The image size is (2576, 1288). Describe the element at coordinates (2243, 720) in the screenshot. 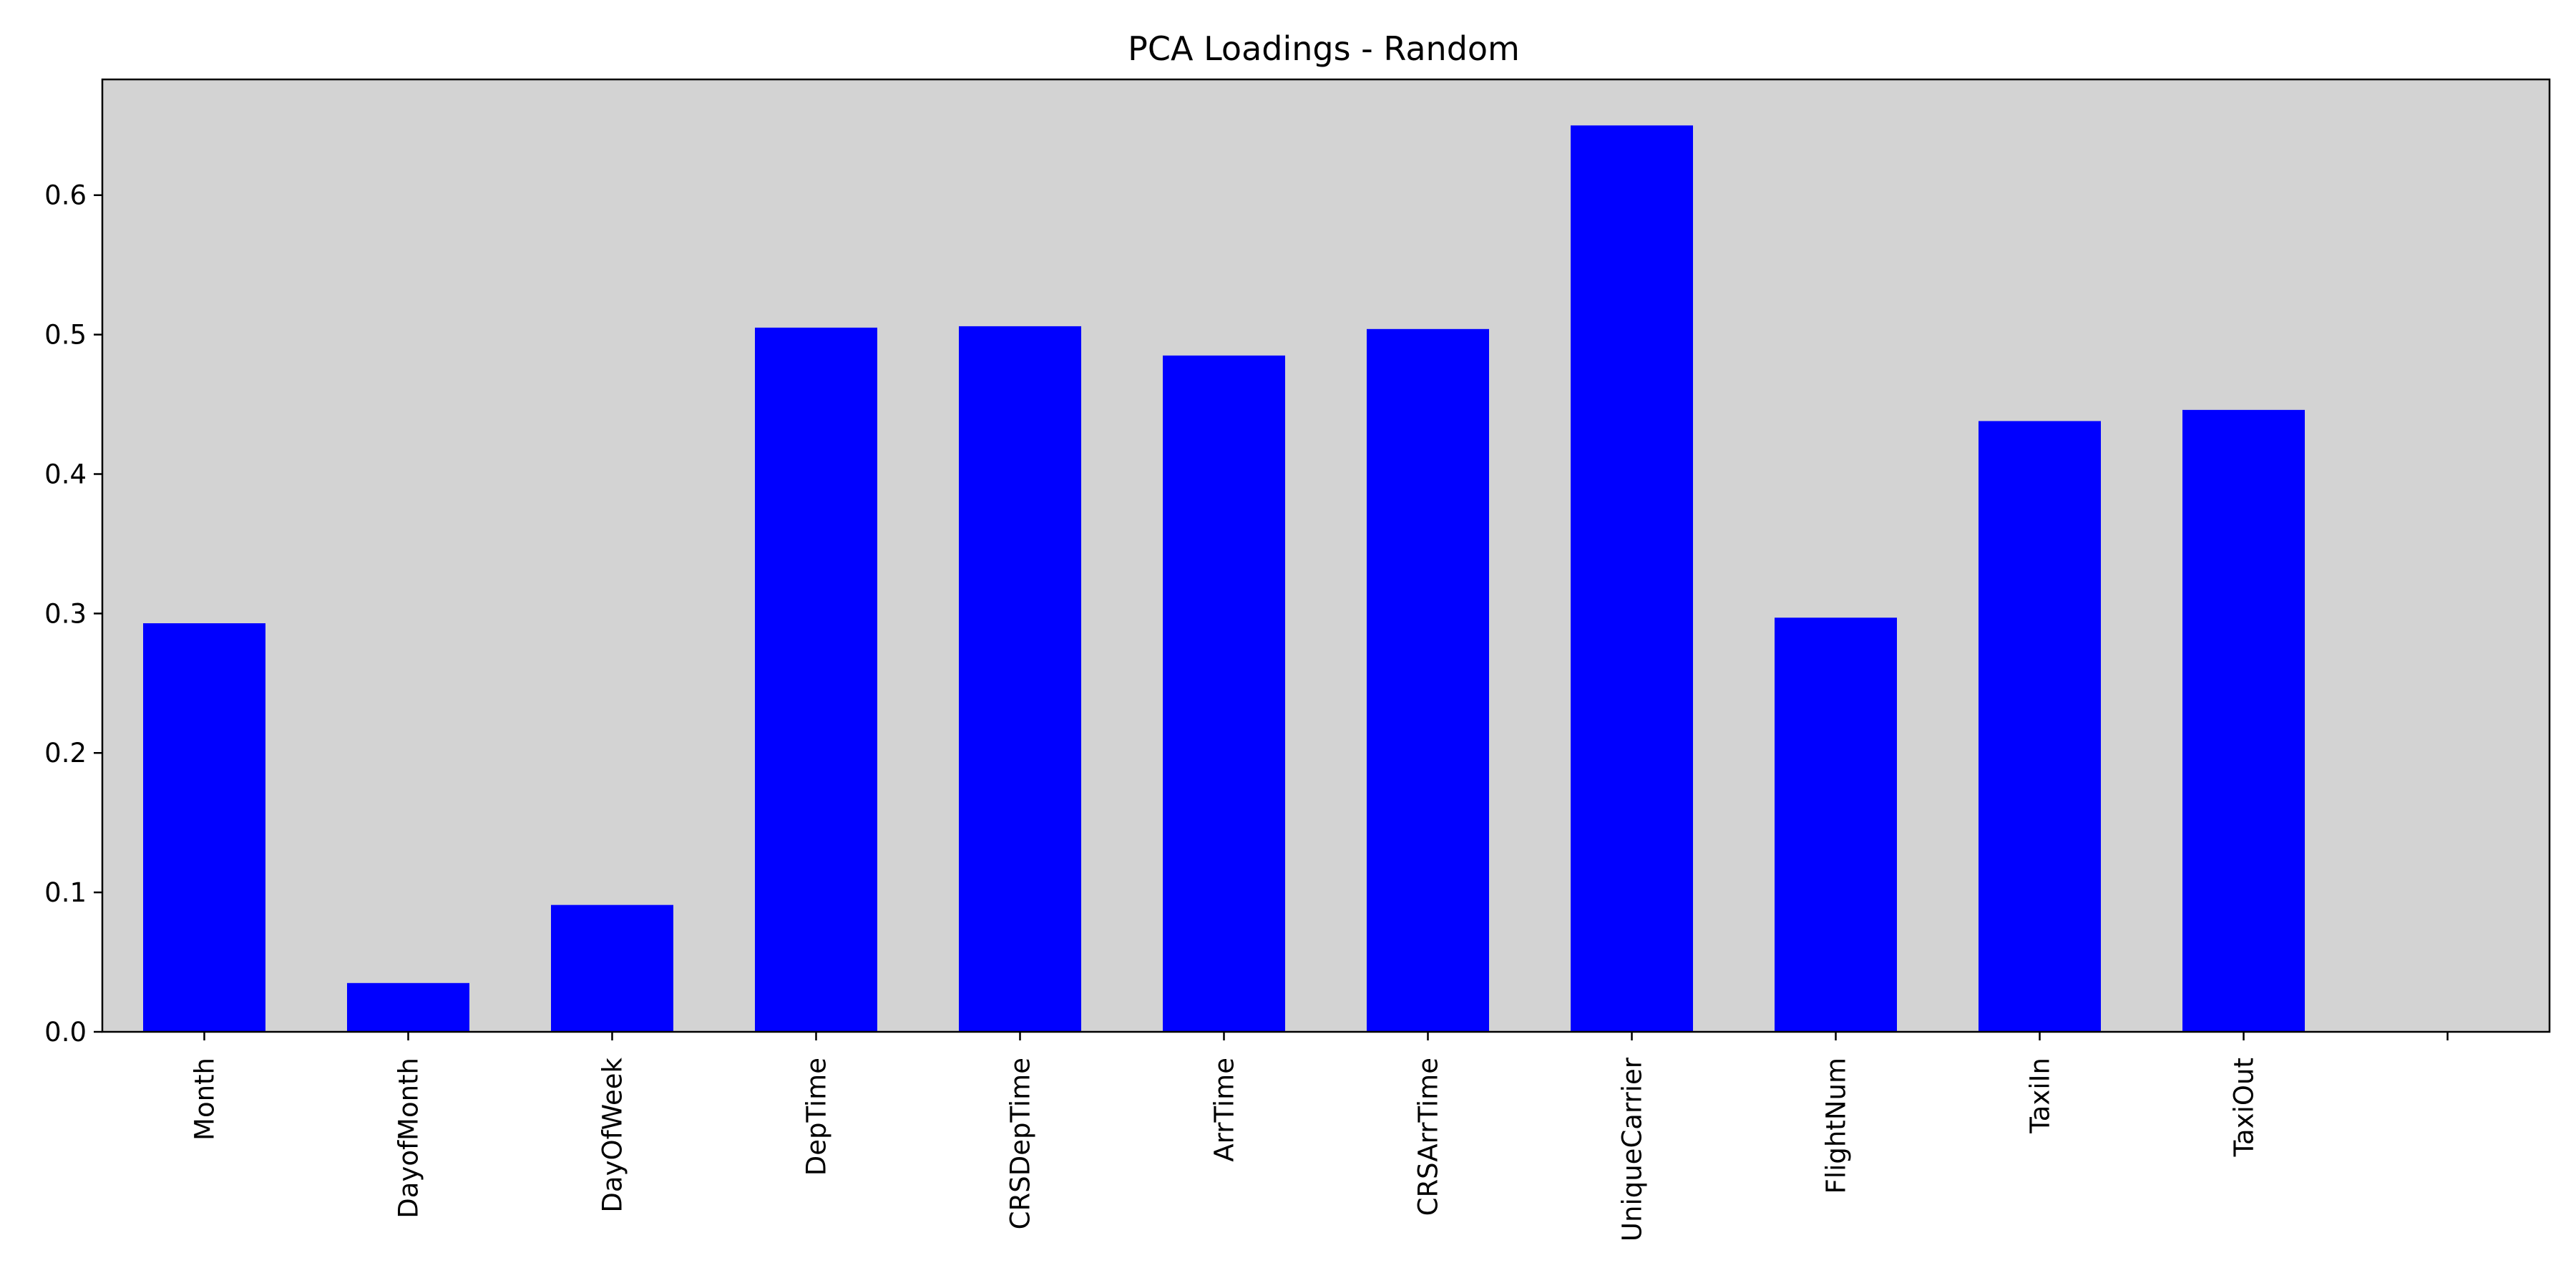

I see `bar-TaxiOut` at that location.